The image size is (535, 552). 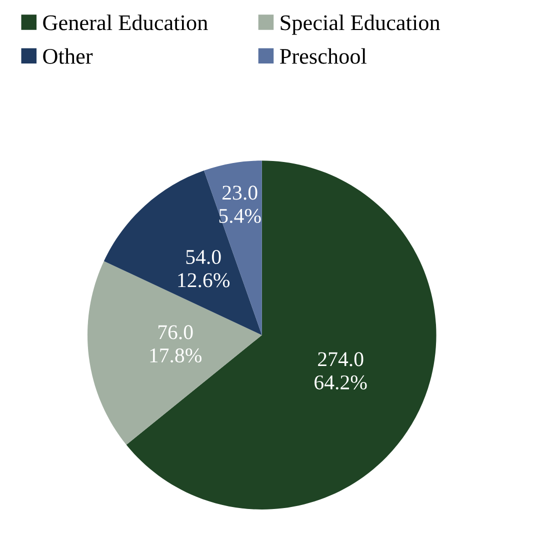 What do you see at coordinates (125, 22) in the screenshot?
I see `legend-label: General Education` at bounding box center [125, 22].